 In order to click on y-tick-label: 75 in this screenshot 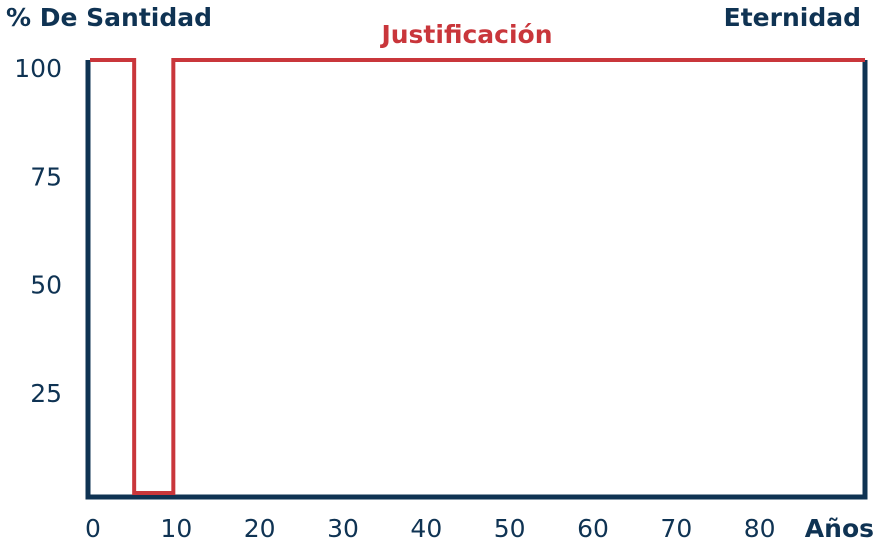, I will do `click(46, 176)`.